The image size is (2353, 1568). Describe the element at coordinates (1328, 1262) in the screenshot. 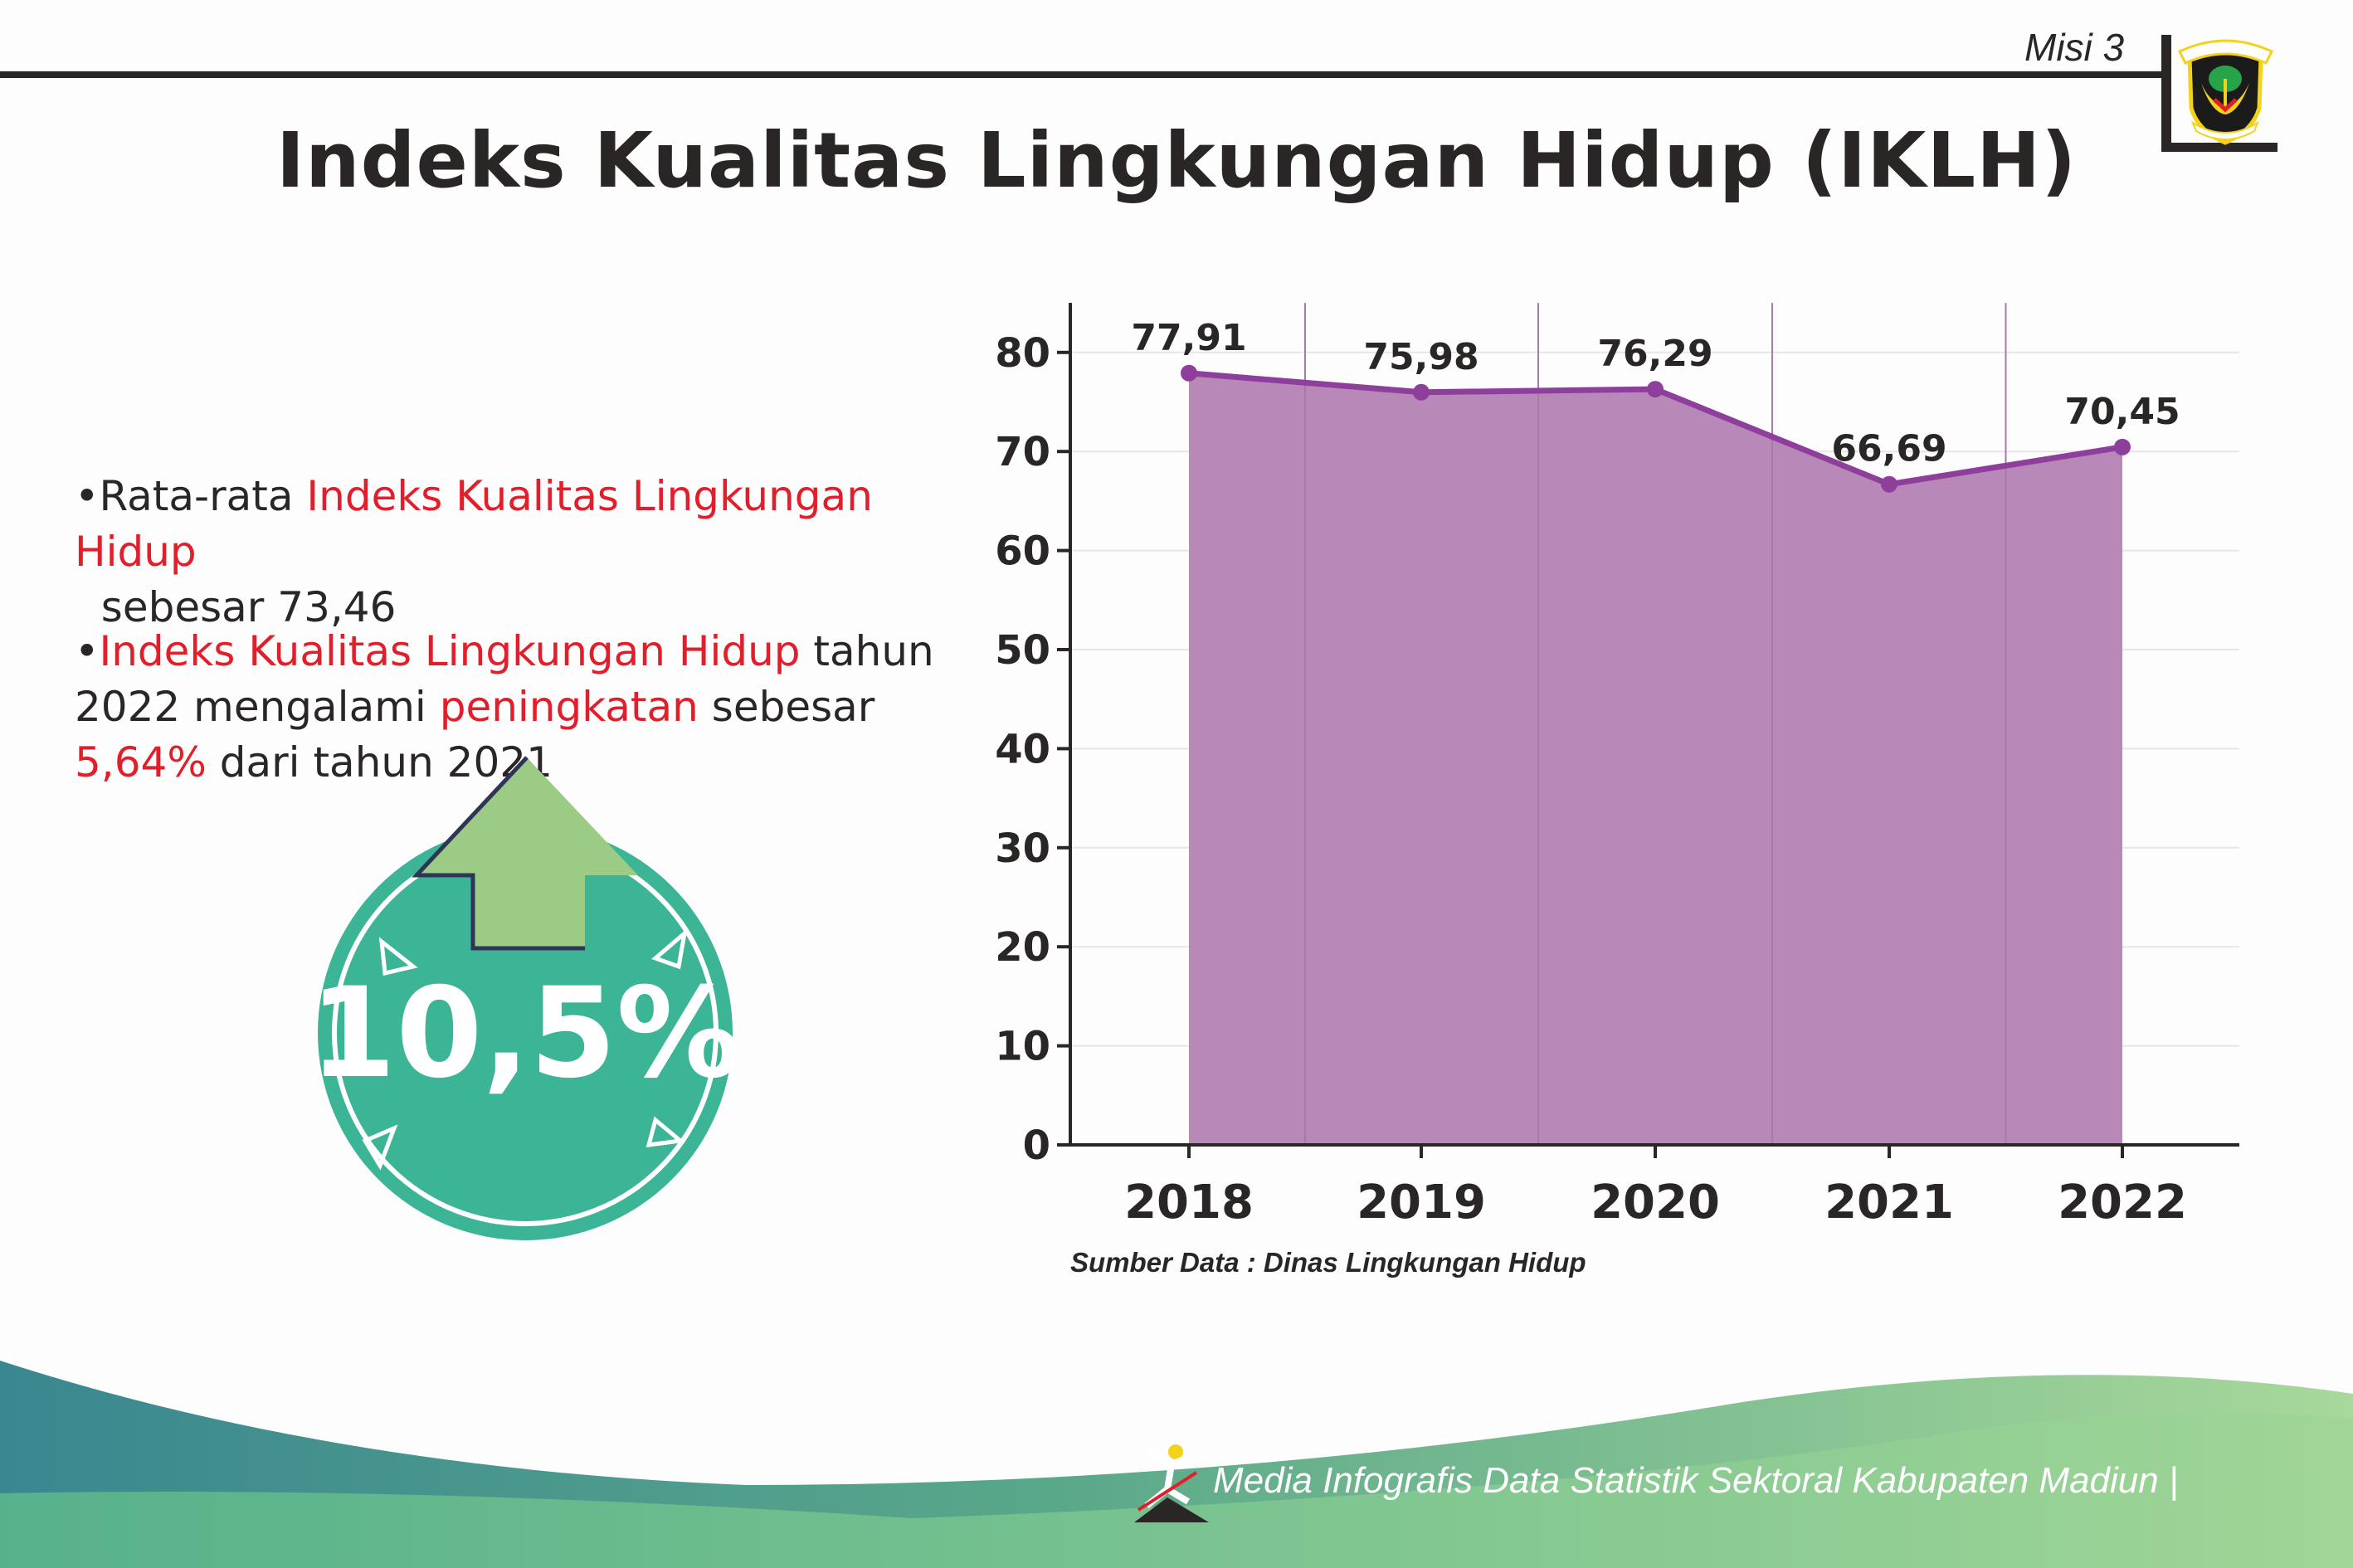

I see `data-source: Sumber Data : Dinas Lingkungan Hidup` at that location.